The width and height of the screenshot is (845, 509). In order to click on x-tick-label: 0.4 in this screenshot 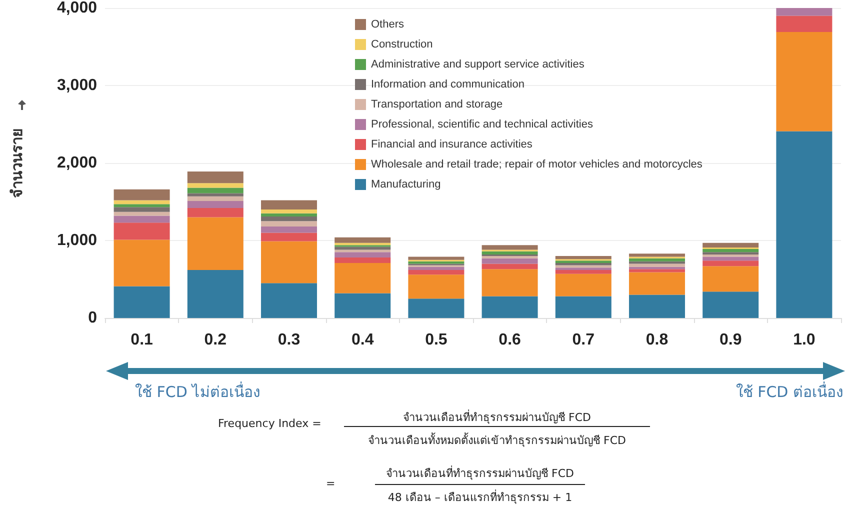, I will do `click(362, 340)`.